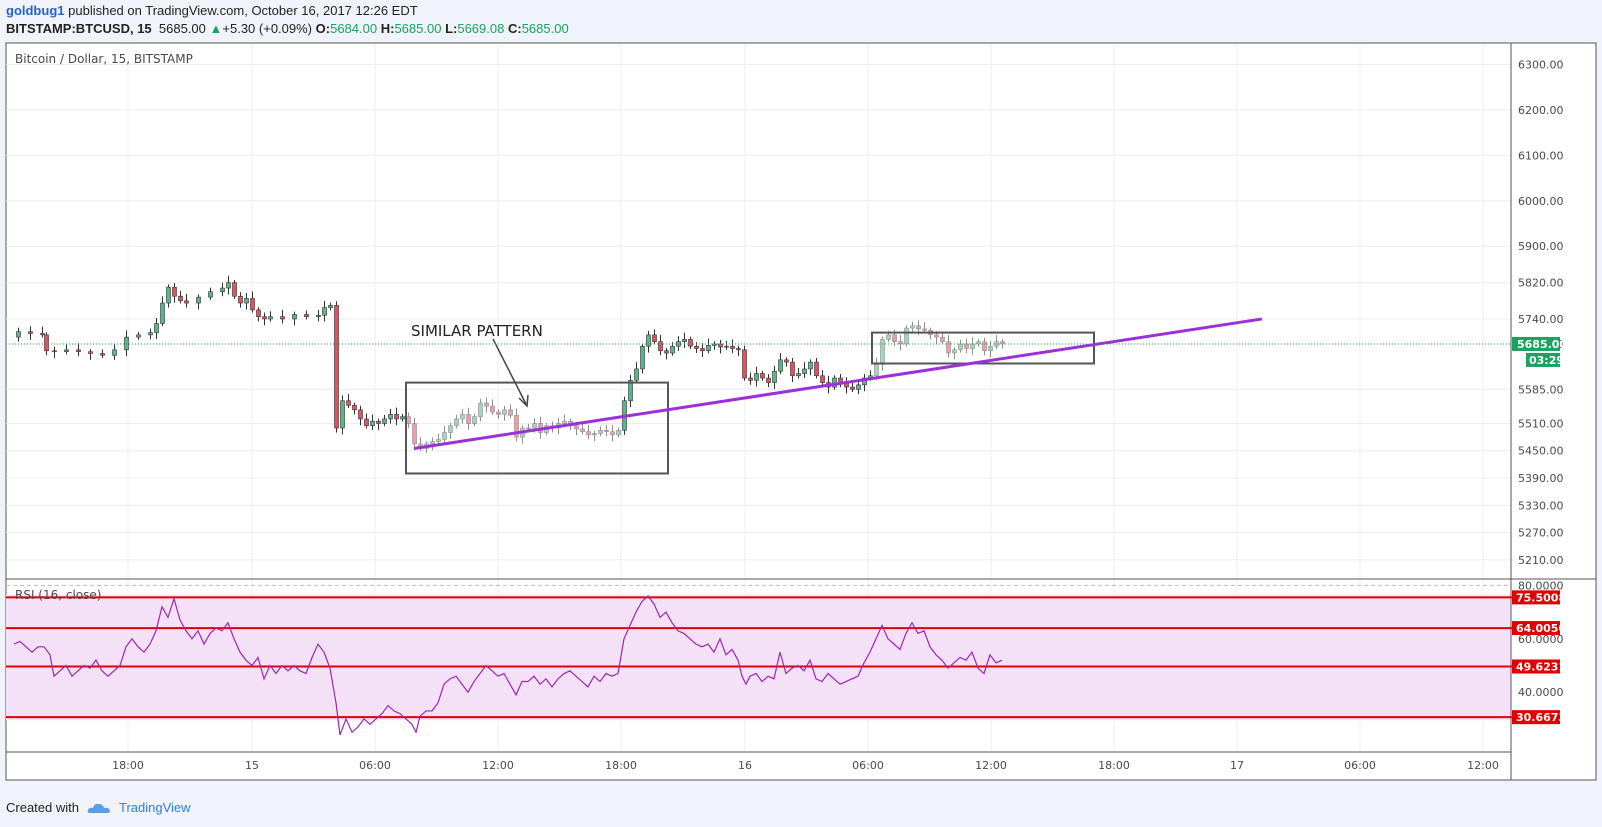  What do you see at coordinates (545, 28) in the screenshot?
I see `close-value: 5685.00` at bounding box center [545, 28].